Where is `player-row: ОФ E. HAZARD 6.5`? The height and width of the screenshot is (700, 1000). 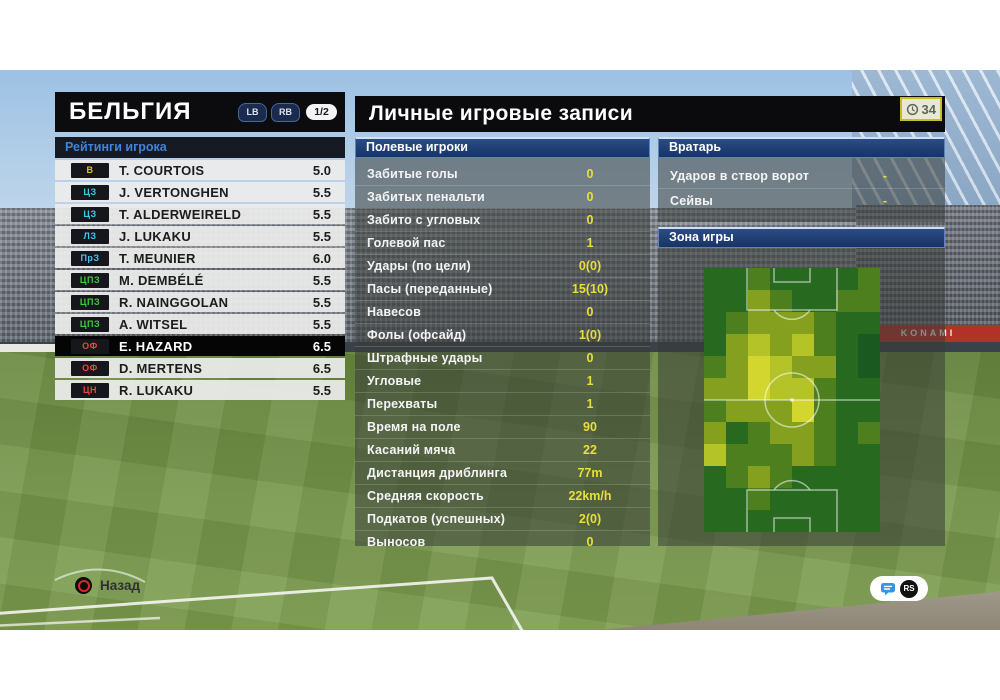
player-row: ОФ E. HAZARD 6.5 is located at coordinates (200, 346).